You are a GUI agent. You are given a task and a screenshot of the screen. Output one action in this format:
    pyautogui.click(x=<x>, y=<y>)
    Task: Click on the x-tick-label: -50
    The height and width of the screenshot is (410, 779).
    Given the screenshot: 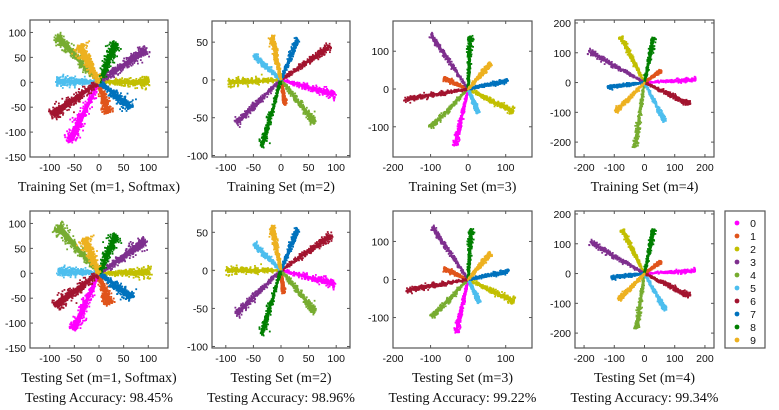 What is the action you would take?
    pyautogui.click(x=74, y=168)
    